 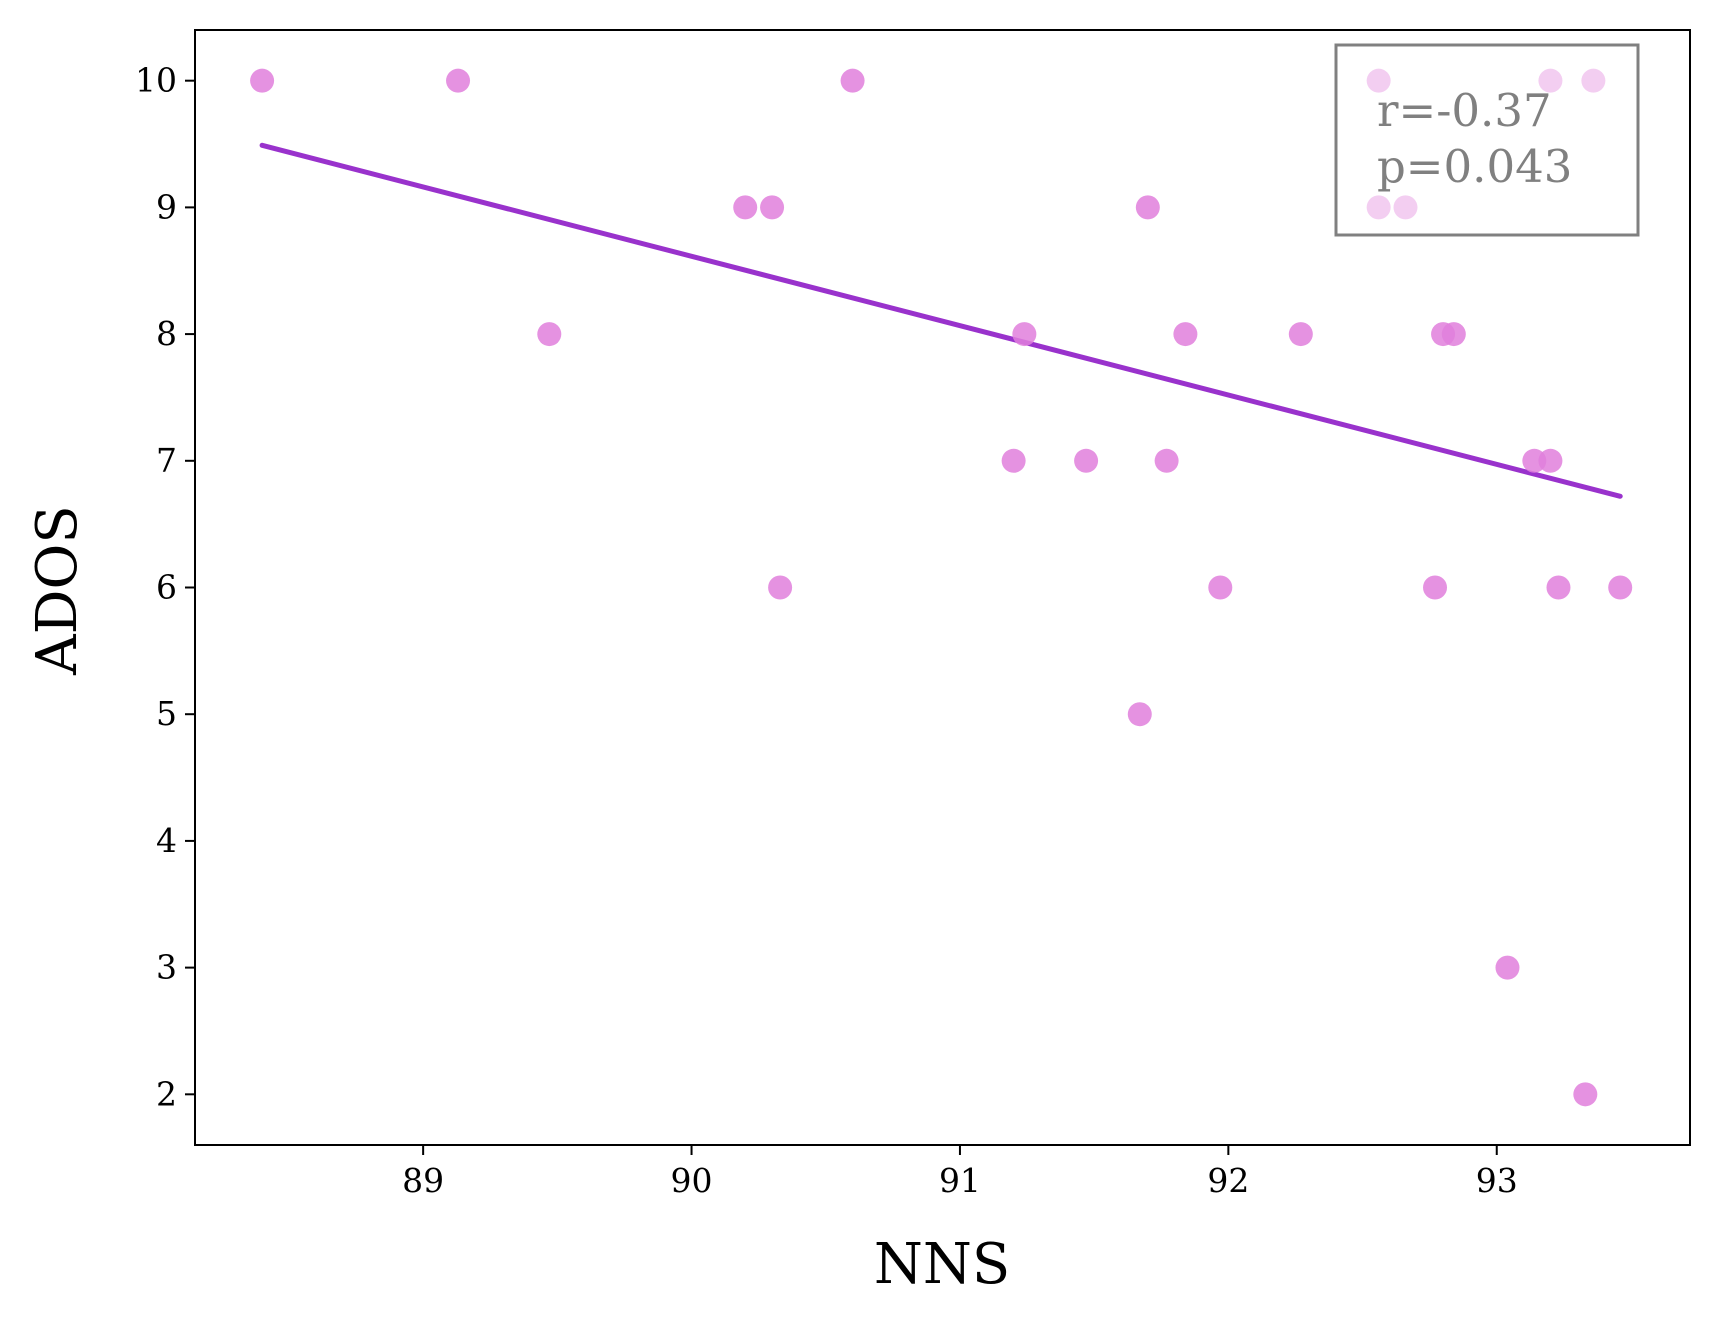 What do you see at coordinates (1497, 1180) in the screenshot?
I see `x-tick-label: 93` at bounding box center [1497, 1180].